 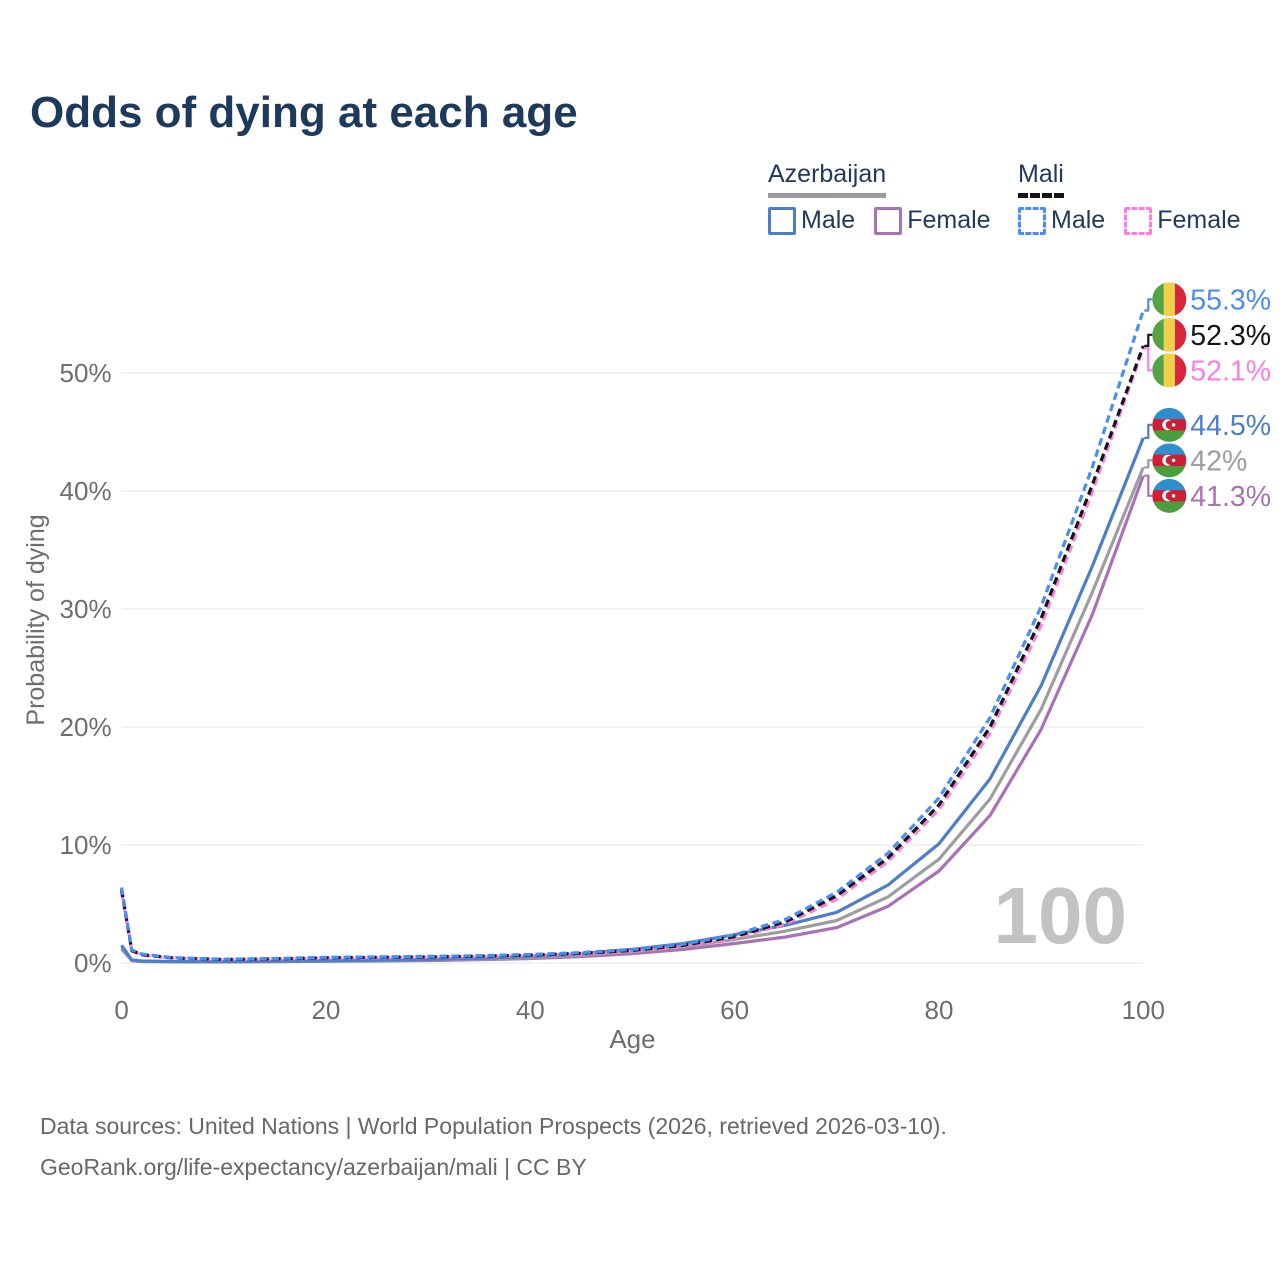 What do you see at coordinates (938, 1010) in the screenshot?
I see `x-tick-label: 80` at bounding box center [938, 1010].